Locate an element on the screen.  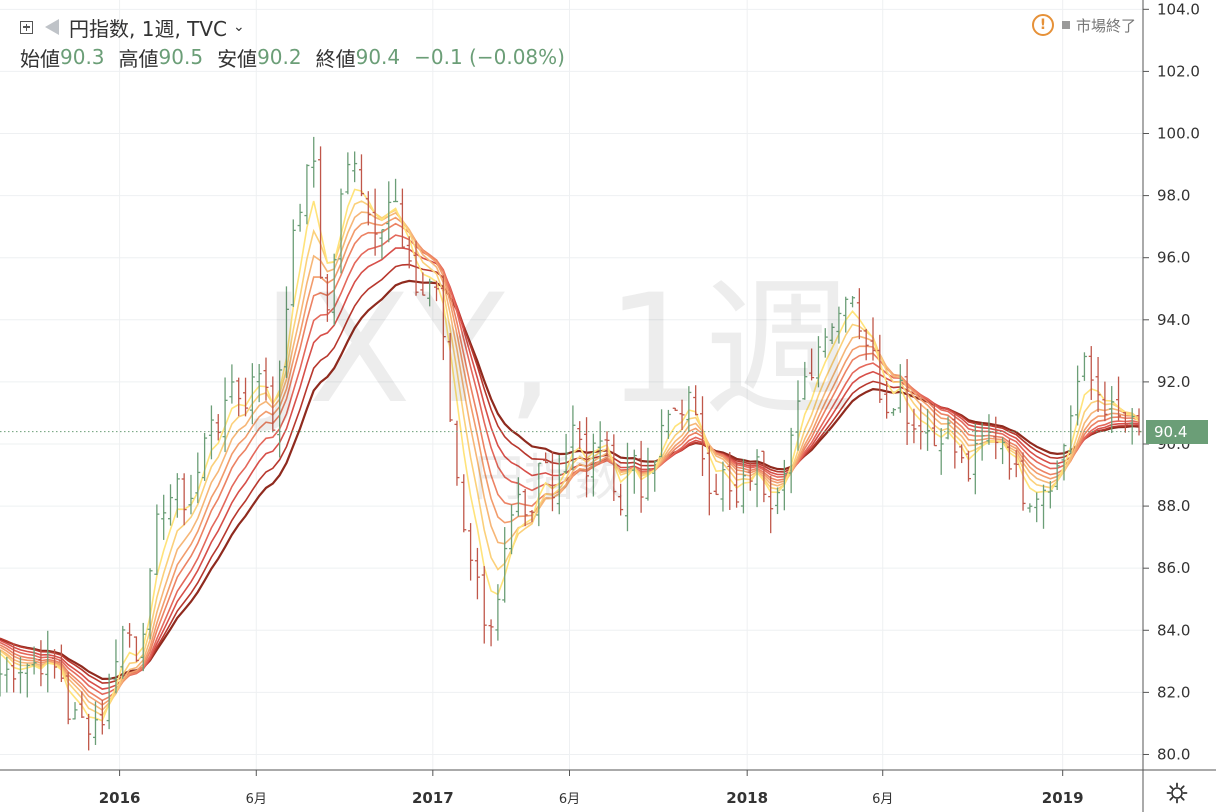
y-tick-label: 86.0 is located at coordinates (1173, 568).